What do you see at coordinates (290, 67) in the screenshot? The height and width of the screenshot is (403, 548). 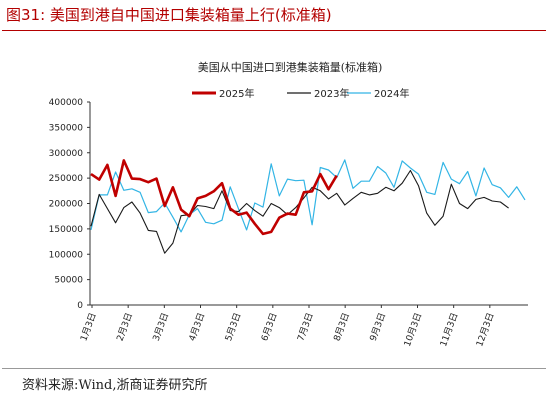 I see `chart-title: 美国从中国进口到港集装箱量(标准箱)` at bounding box center [290, 67].